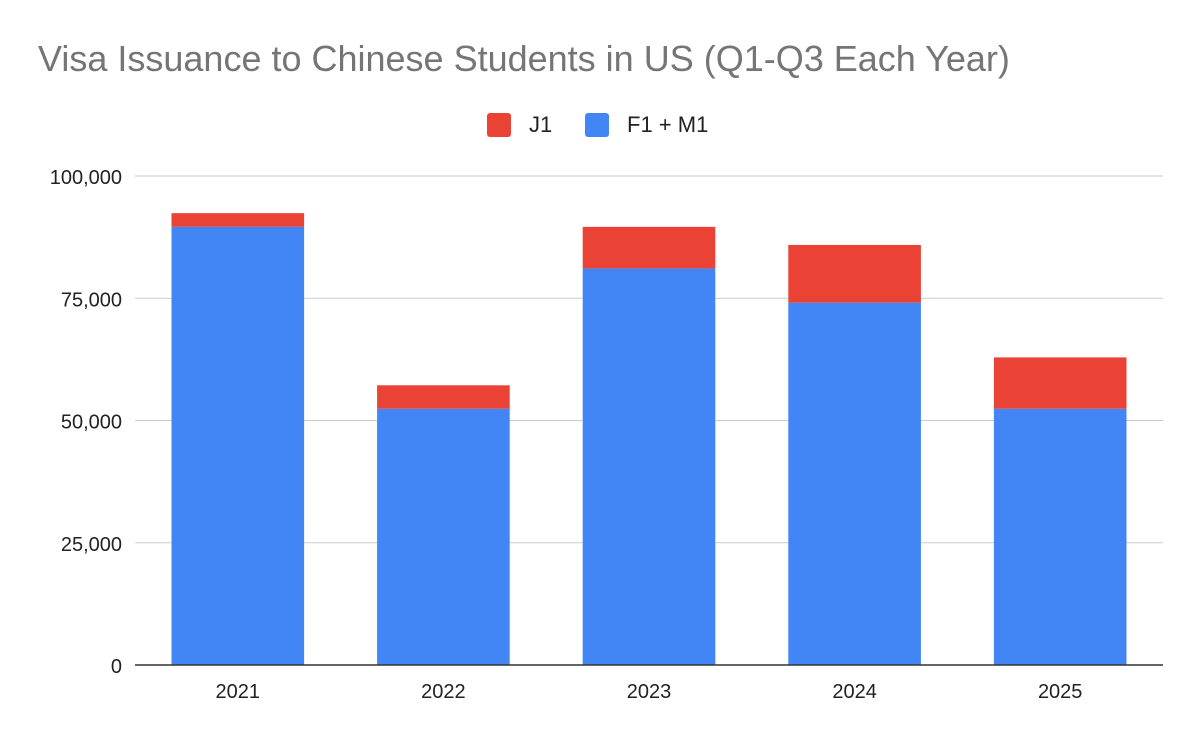 Image resolution: width=1200 pixels, height=742 pixels. I want to click on x-tick-label: 2022, so click(443, 692).